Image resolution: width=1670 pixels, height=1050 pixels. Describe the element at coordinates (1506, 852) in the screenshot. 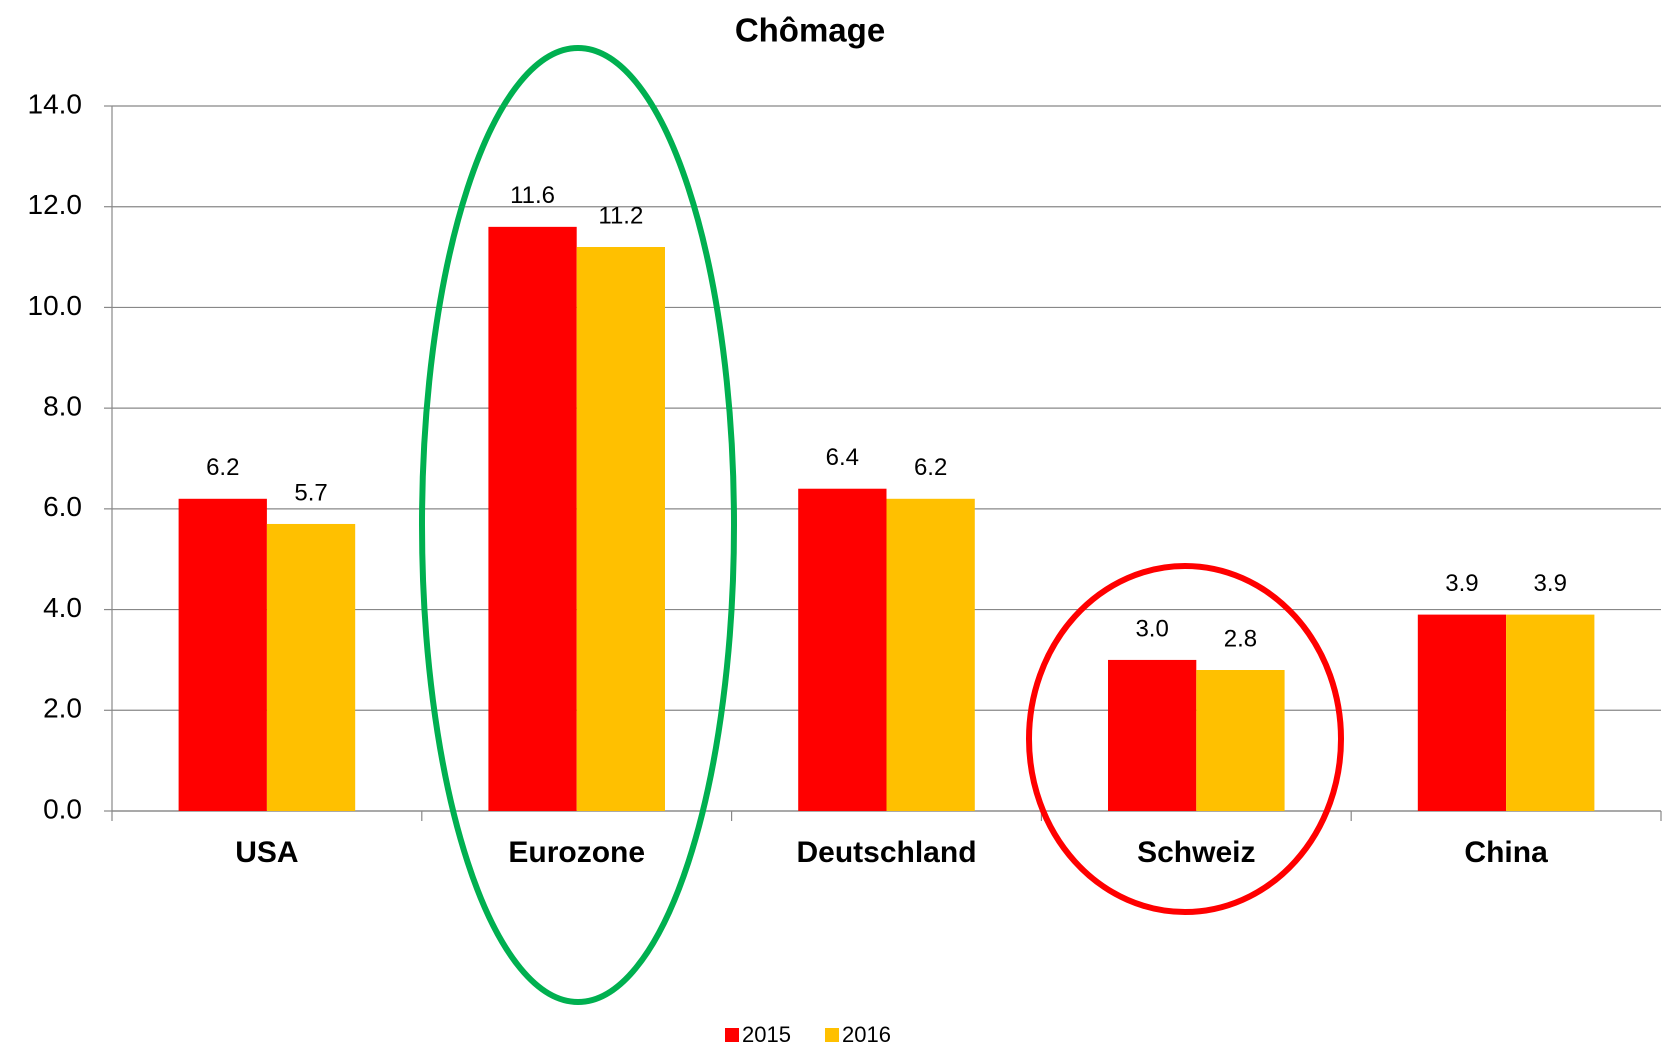

I see `x-tick-label: China` at that location.